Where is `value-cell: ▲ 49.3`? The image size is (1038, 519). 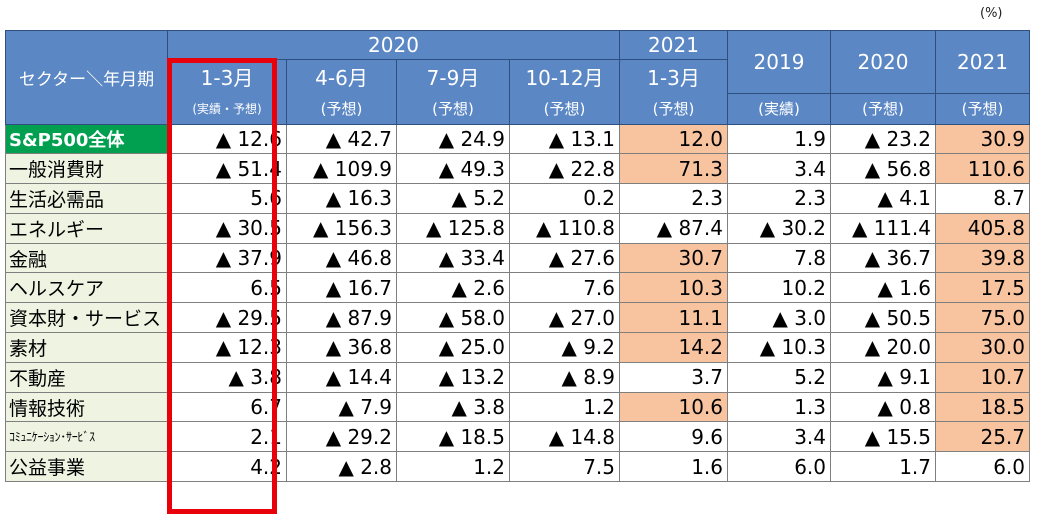
value-cell: ▲ 49.3 is located at coordinates (453, 169).